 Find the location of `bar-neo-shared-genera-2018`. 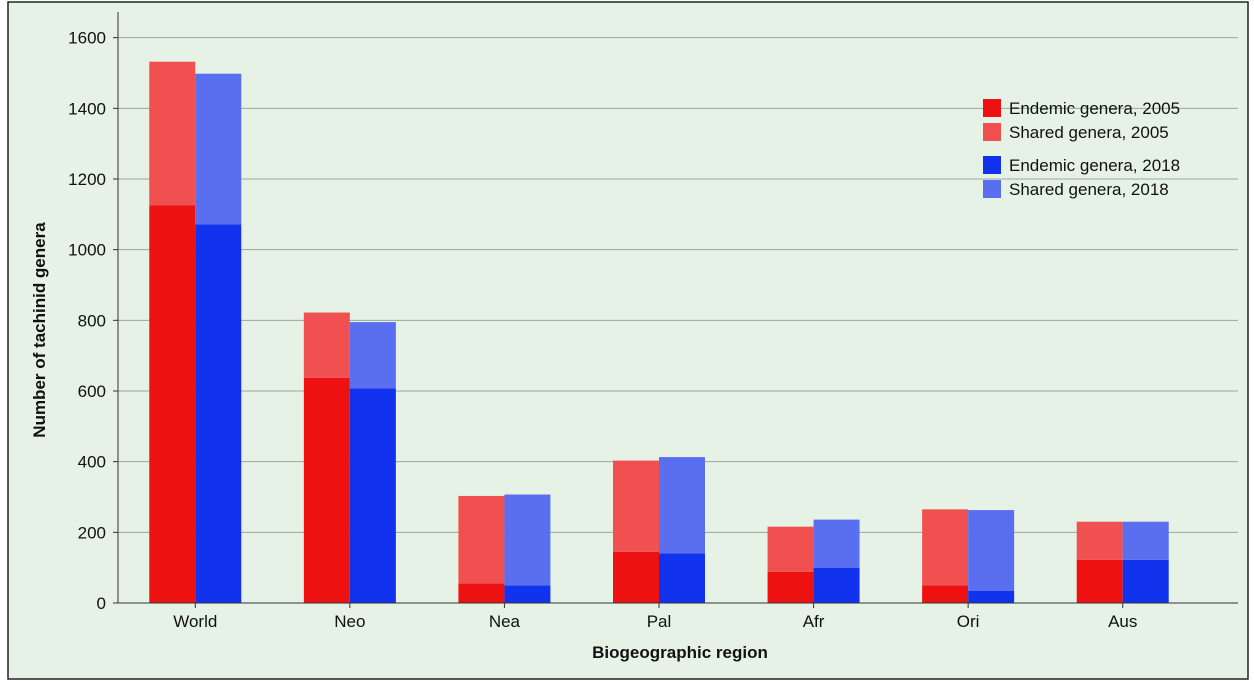

bar-neo-shared-genera-2018 is located at coordinates (372, 355).